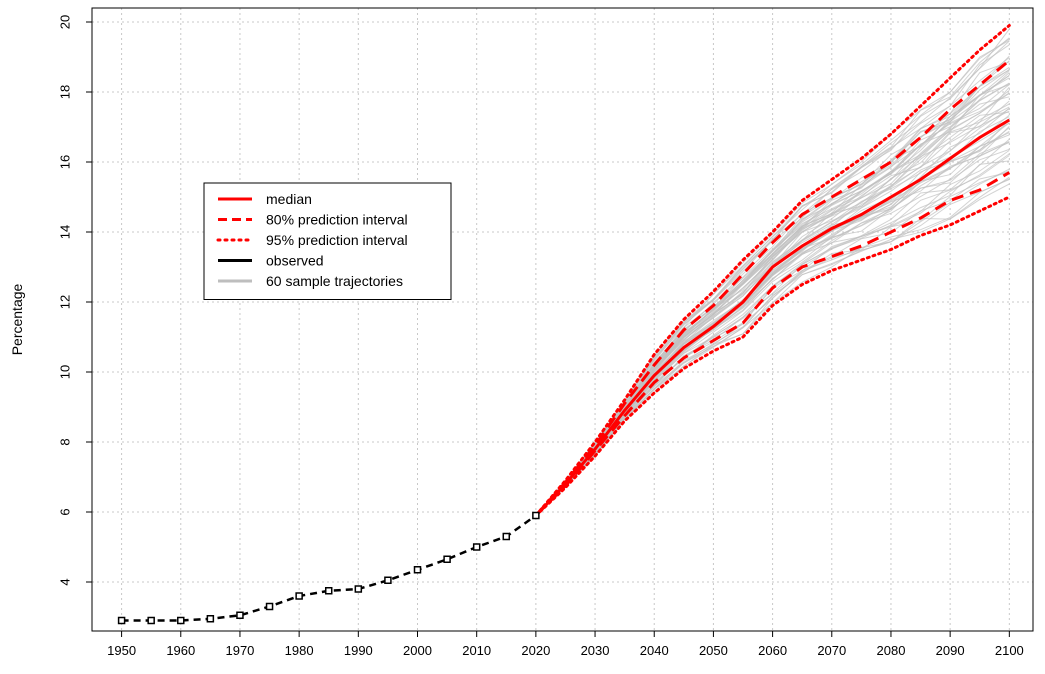 This screenshot has width=1045, height=674. What do you see at coordinates (654, 650) in the screenshot?
I see `x-tick-label: 2040` at bounding box center [654, 650].